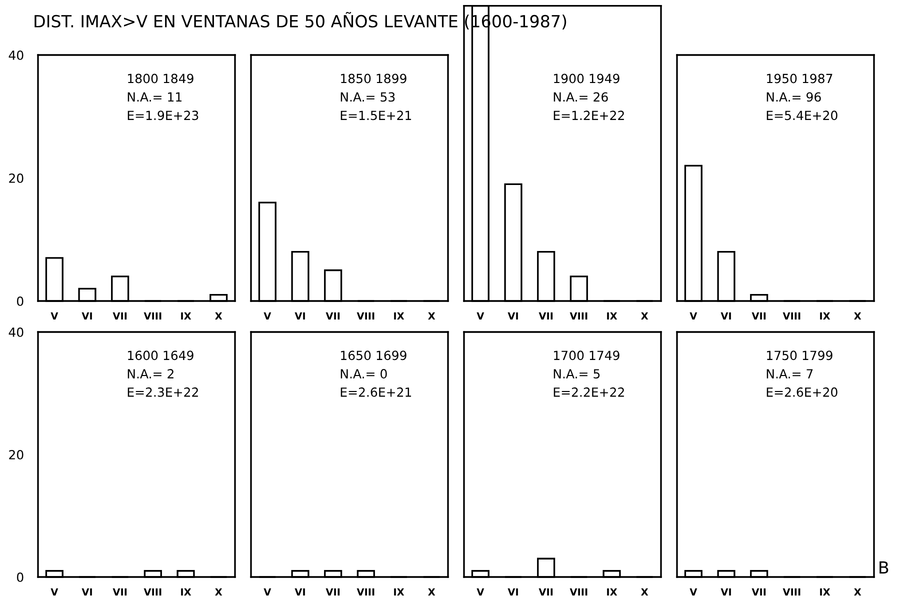 The image size is (905, 600). Describe the element at coordinates (802, 392) in the screenshot. I see `annotation: E=2.6E+20` at that location.